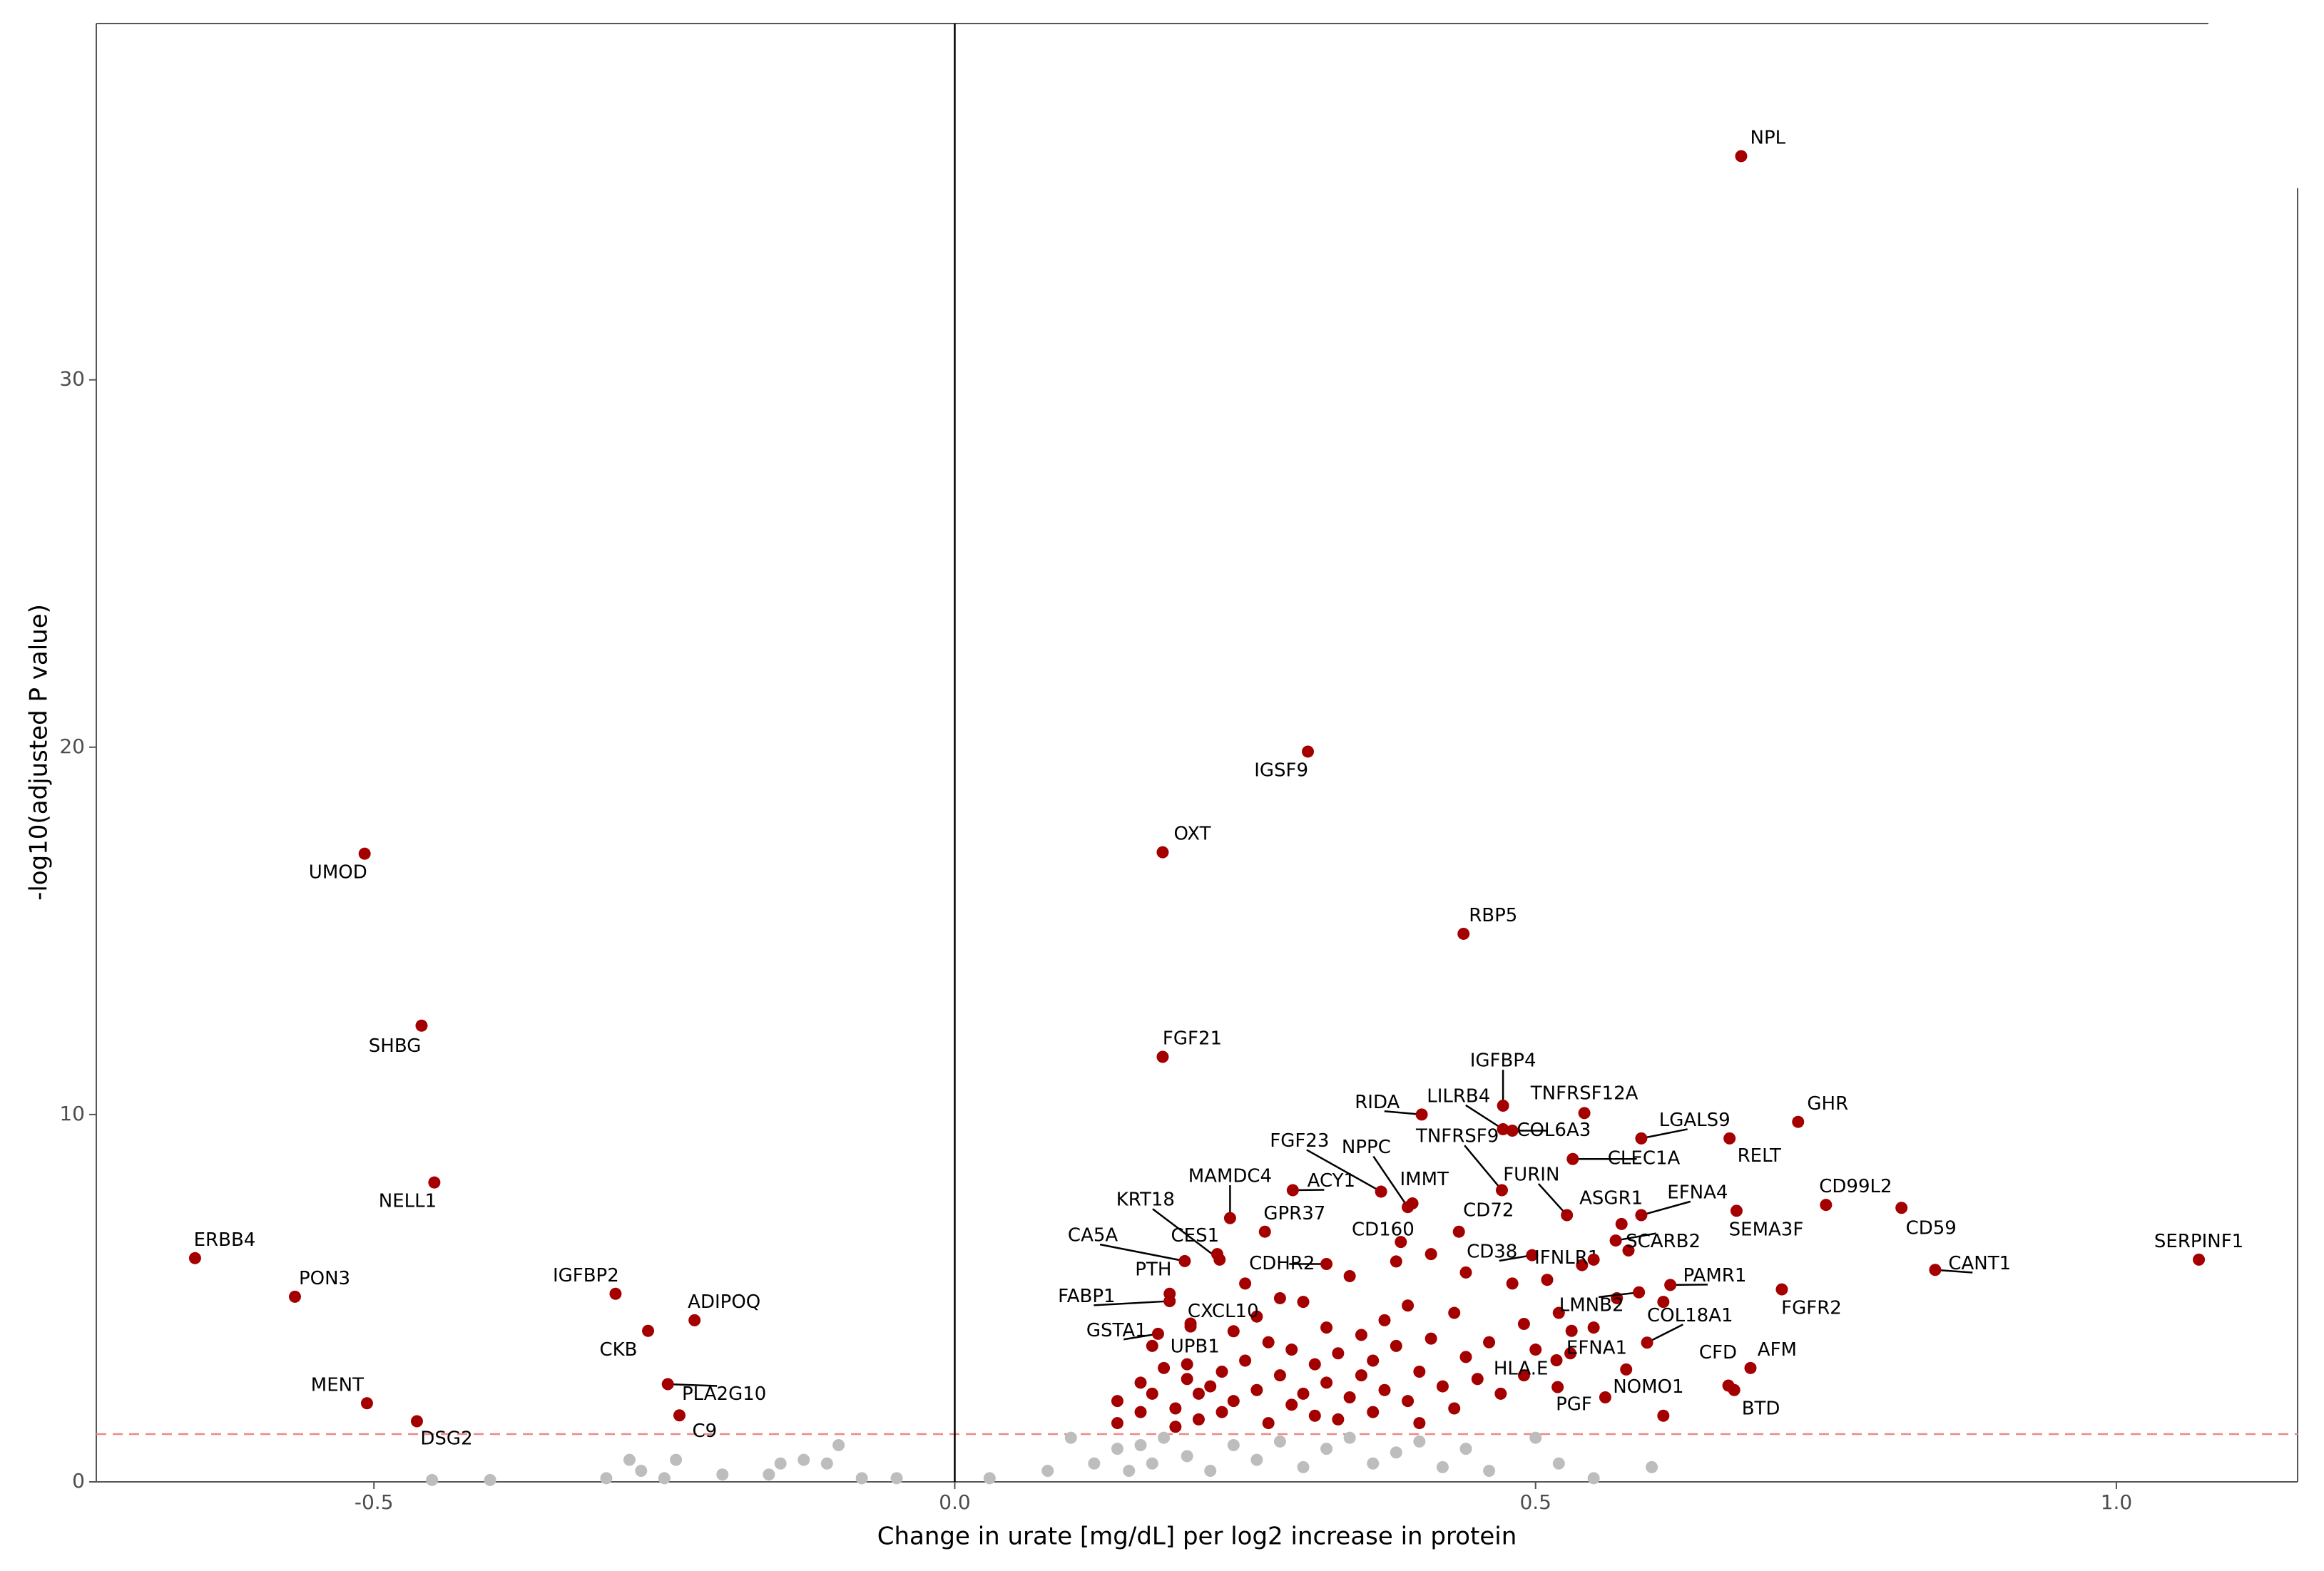  Describe the element at coordinates (72, 379) in the screenshot. I see `y-tick-label: 30` at that location.